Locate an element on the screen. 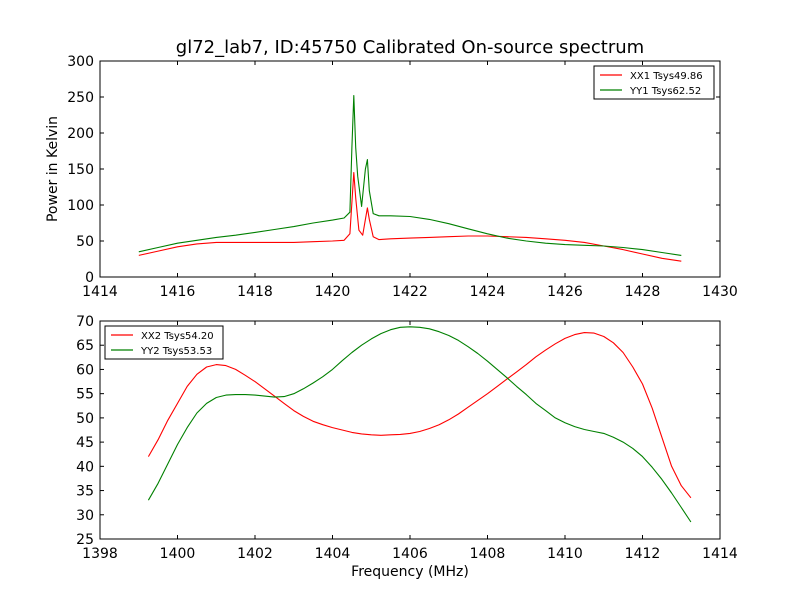 This screenshot has width=800, height=600. x-tick-label: 1410 is located at coordinates (565, 554).